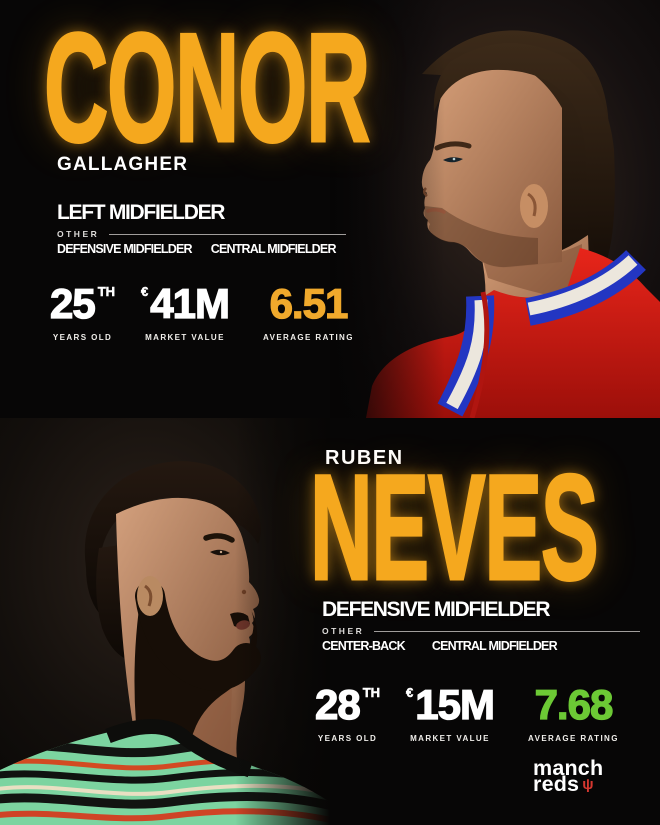  Describe the element at coordinates (282, 621) in the screenshot. I see `photo2-right-fade` at that location.